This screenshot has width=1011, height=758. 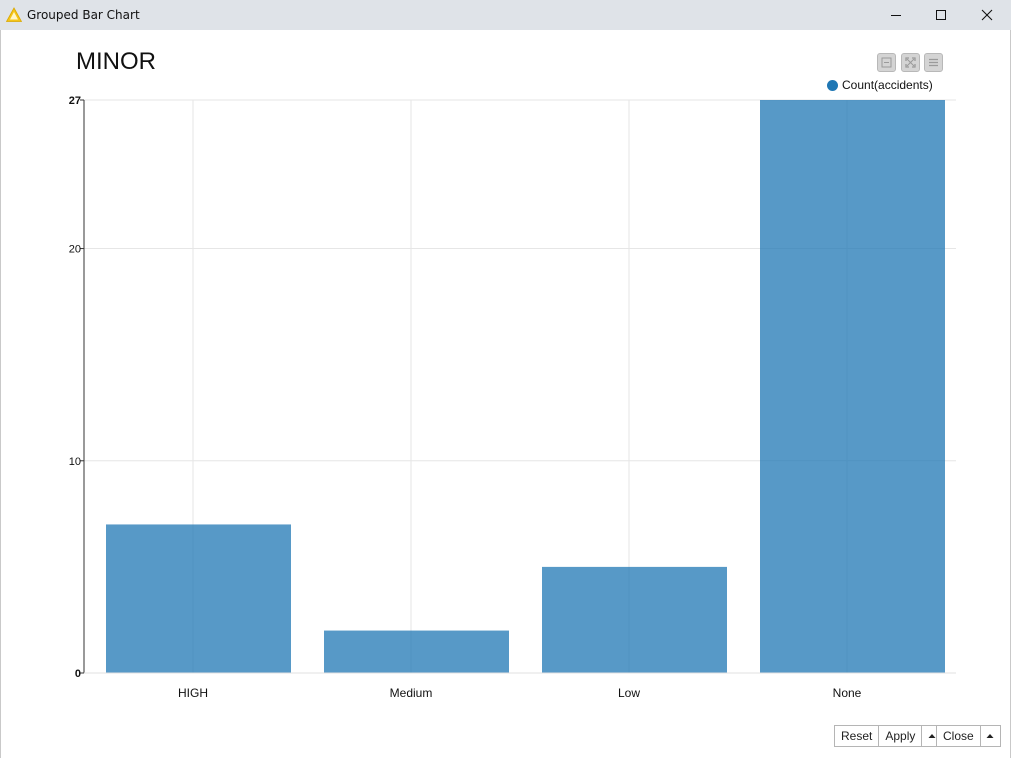 I want to click on maximize-button, so click(x=941, y=15).